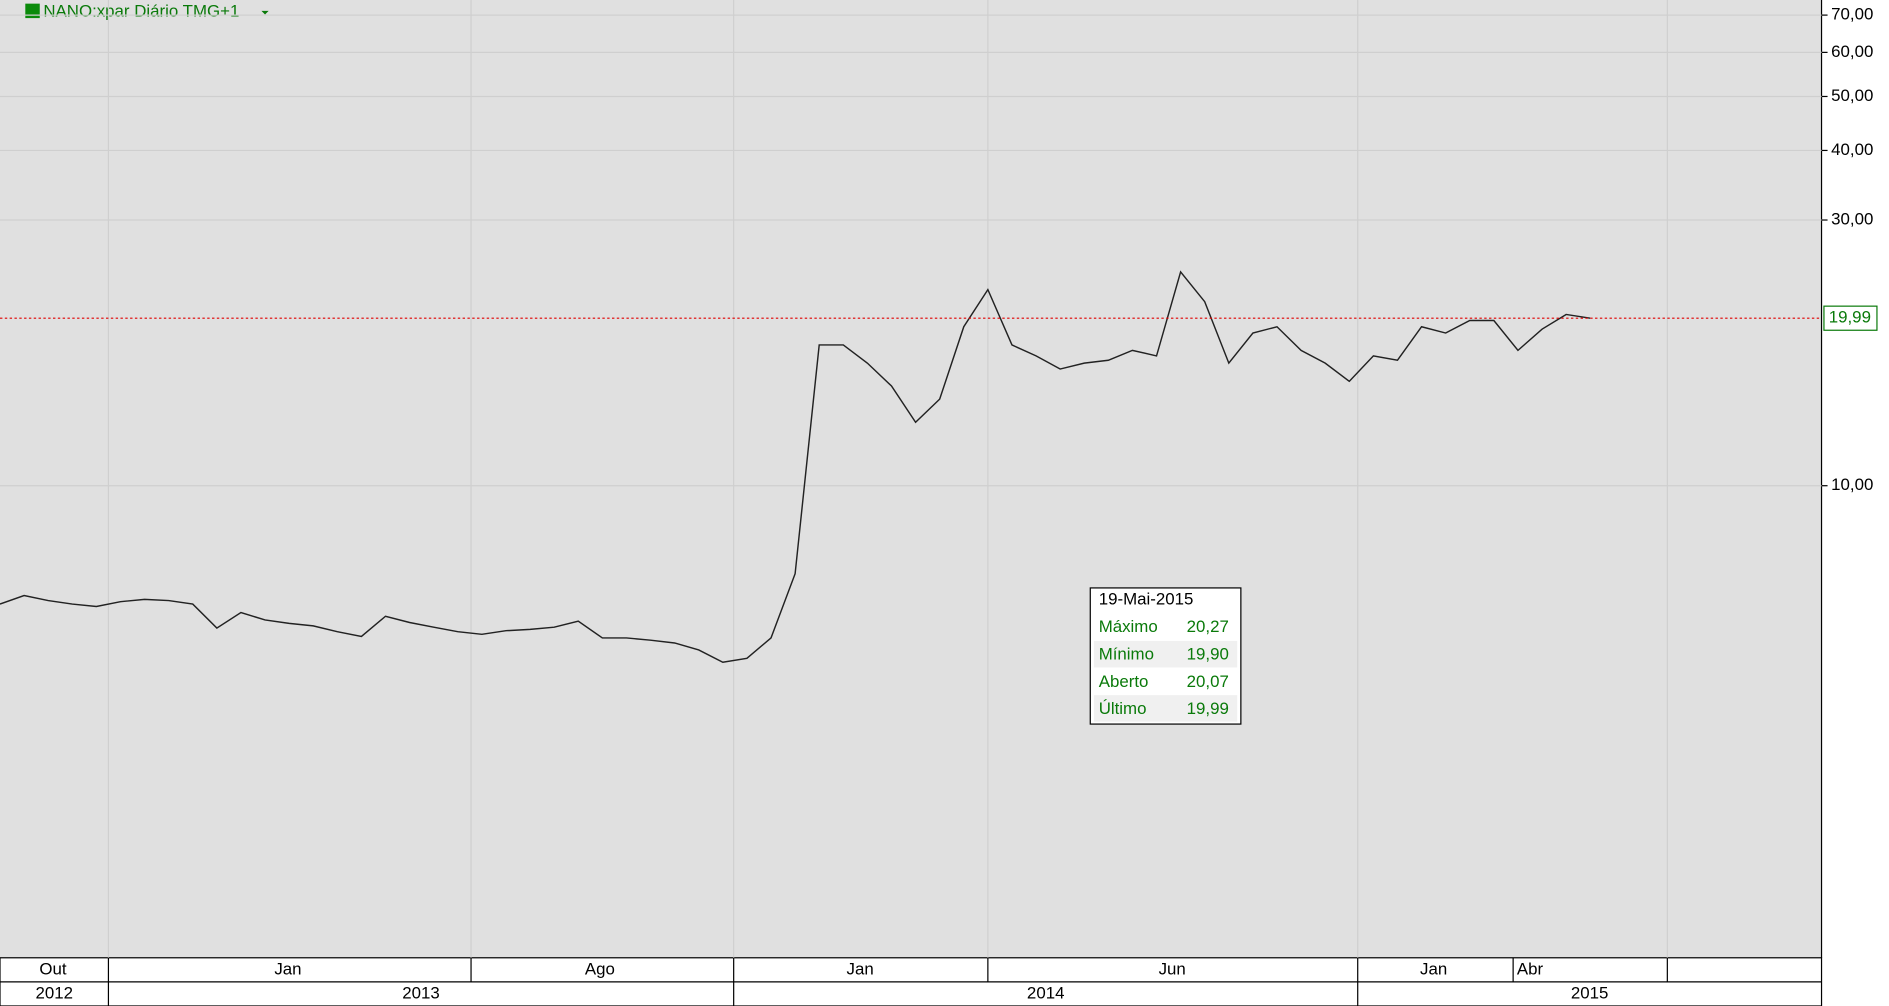  Describe the element at coordinates (265, 12) in the screenshot. I see `dropdown-arrow` at that location.